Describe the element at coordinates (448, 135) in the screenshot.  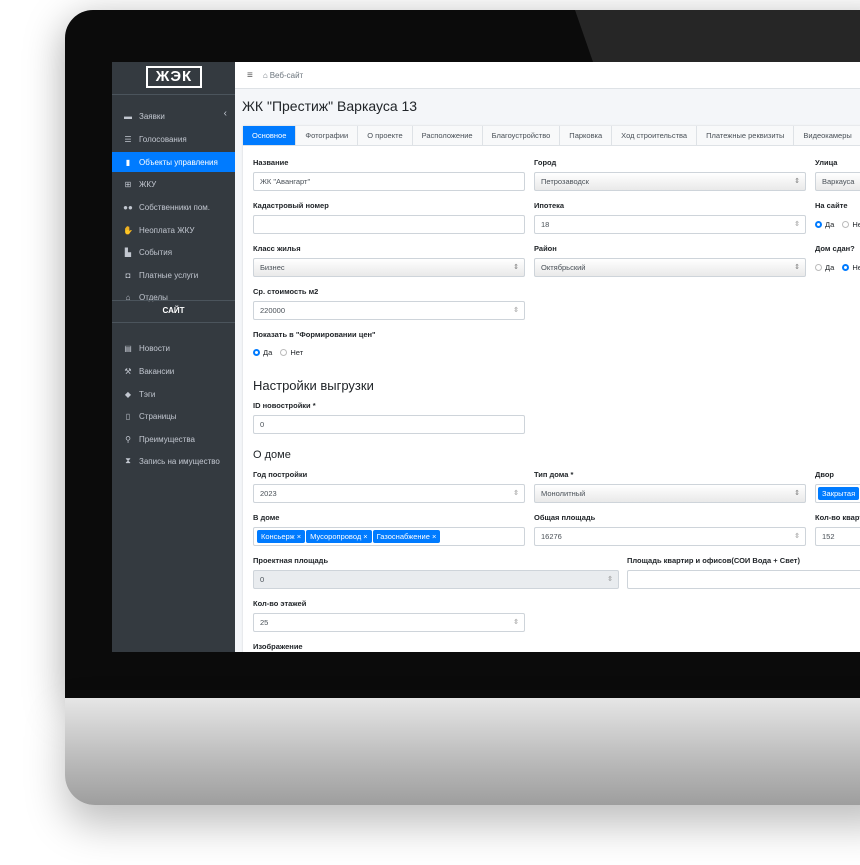
I see `tab: Расположение` at that location.